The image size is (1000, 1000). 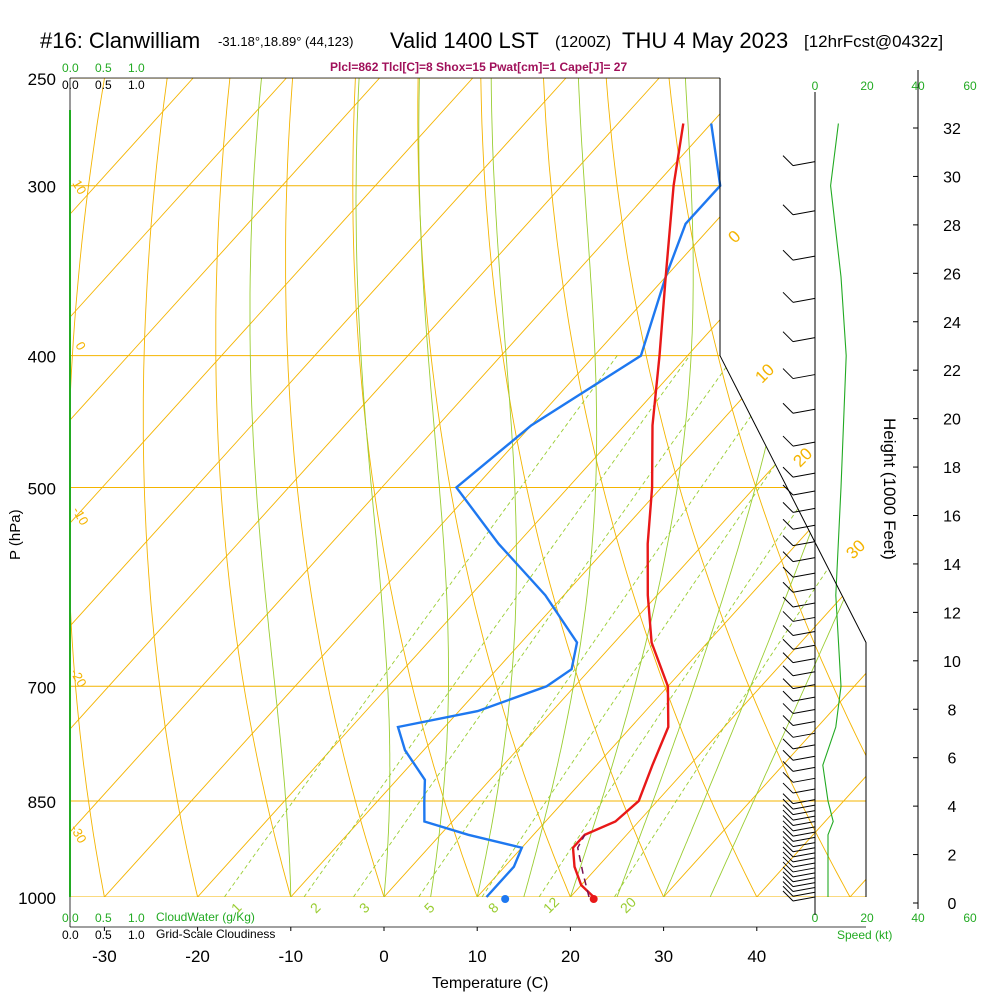 What do you see at coordinates (42, 187) in the screenshot?
I see `pressure-tick-label: 300` at bounding box center [42, 187].